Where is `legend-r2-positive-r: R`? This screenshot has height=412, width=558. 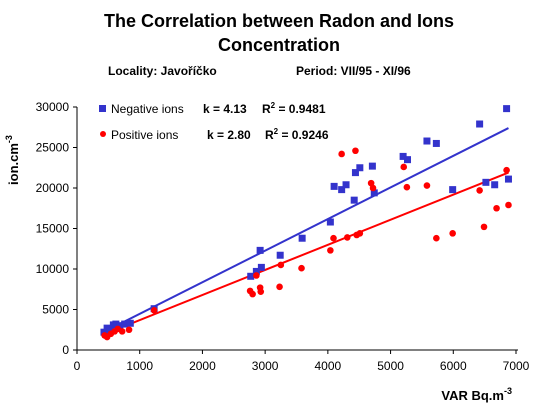 legend-r2-positive-r: R is located at coordinates (269, 135).